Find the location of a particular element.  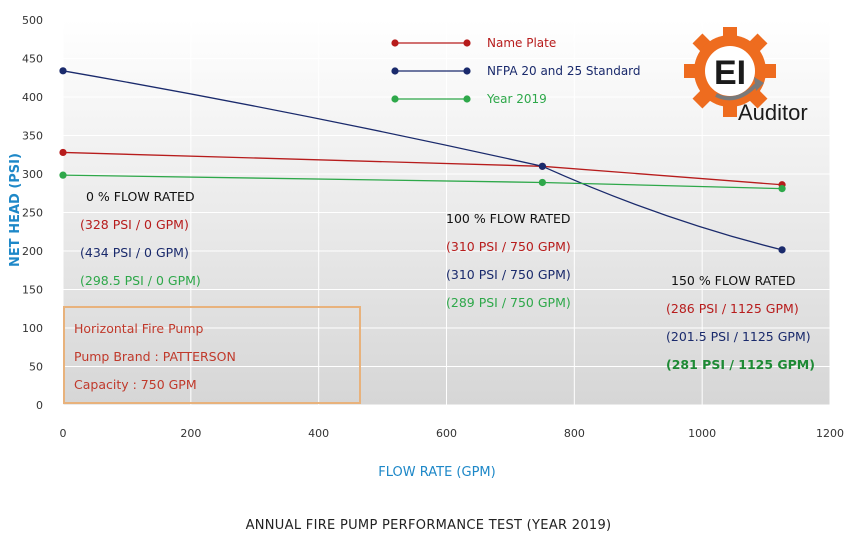

x-tick-label: 200 is located at coordinates (190, 433).